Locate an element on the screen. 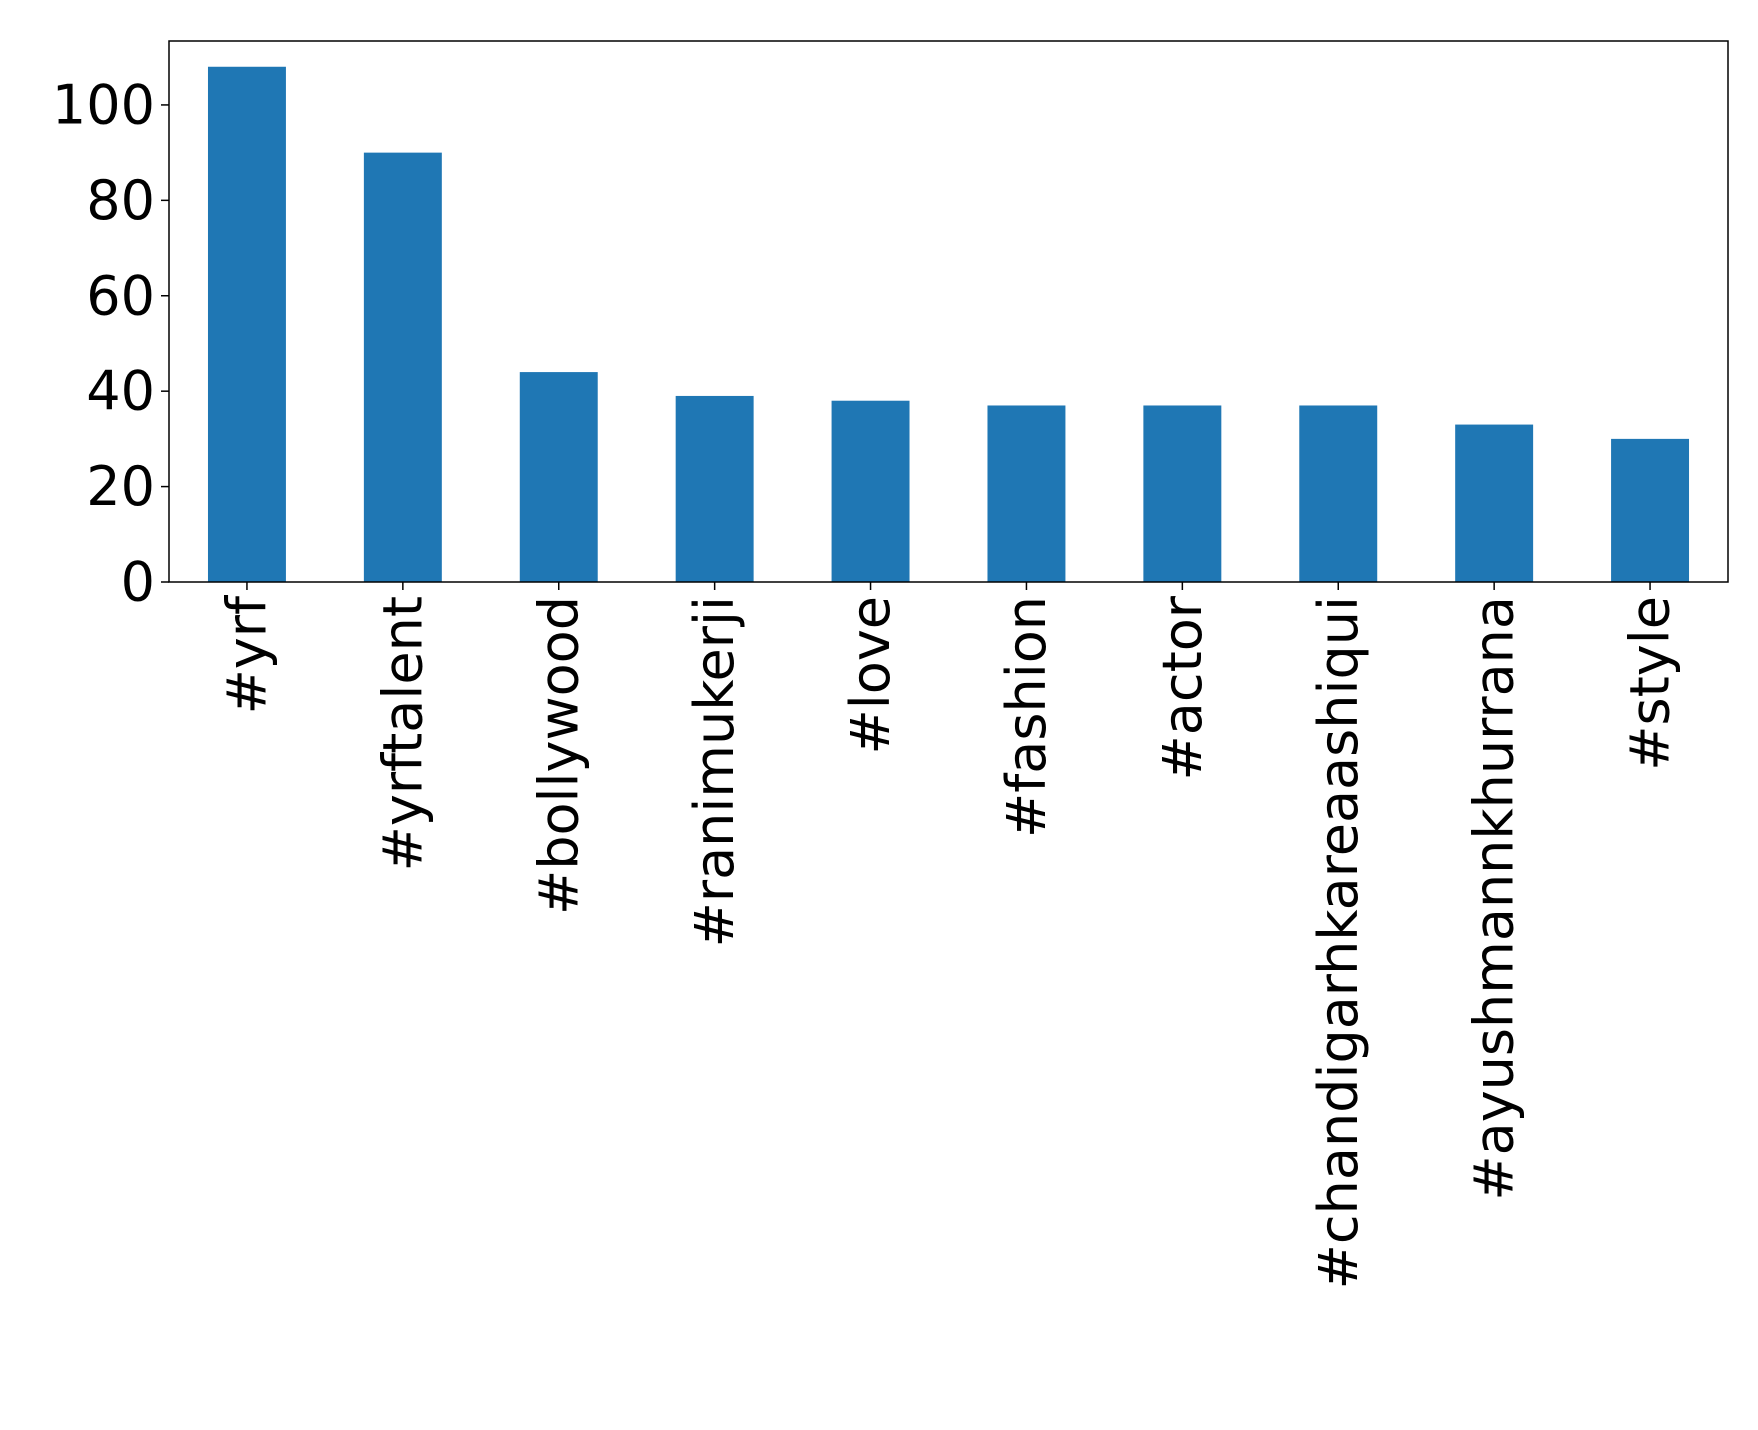  x-tick-label: #yrf is located at coordinates (246, 654).